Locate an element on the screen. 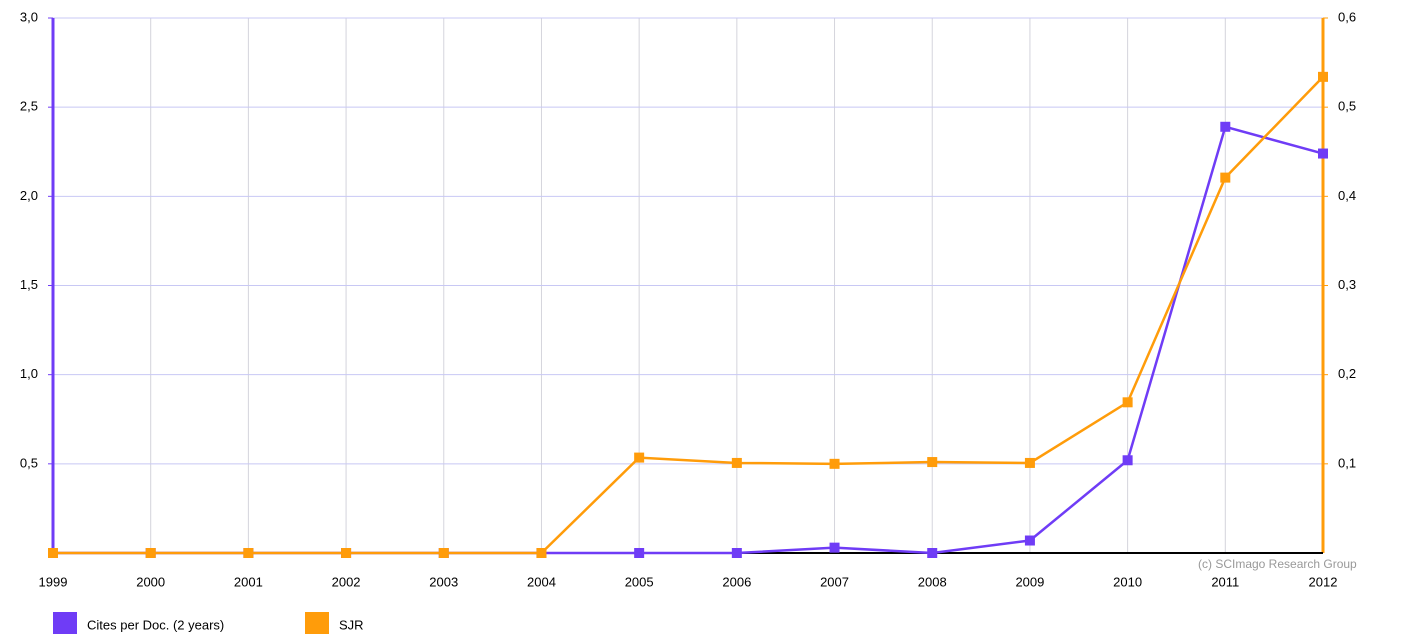 The height and width of the screenshot is (635, 1401). y2-tick-label: 0,3 is located at coordinates (1347, 284).